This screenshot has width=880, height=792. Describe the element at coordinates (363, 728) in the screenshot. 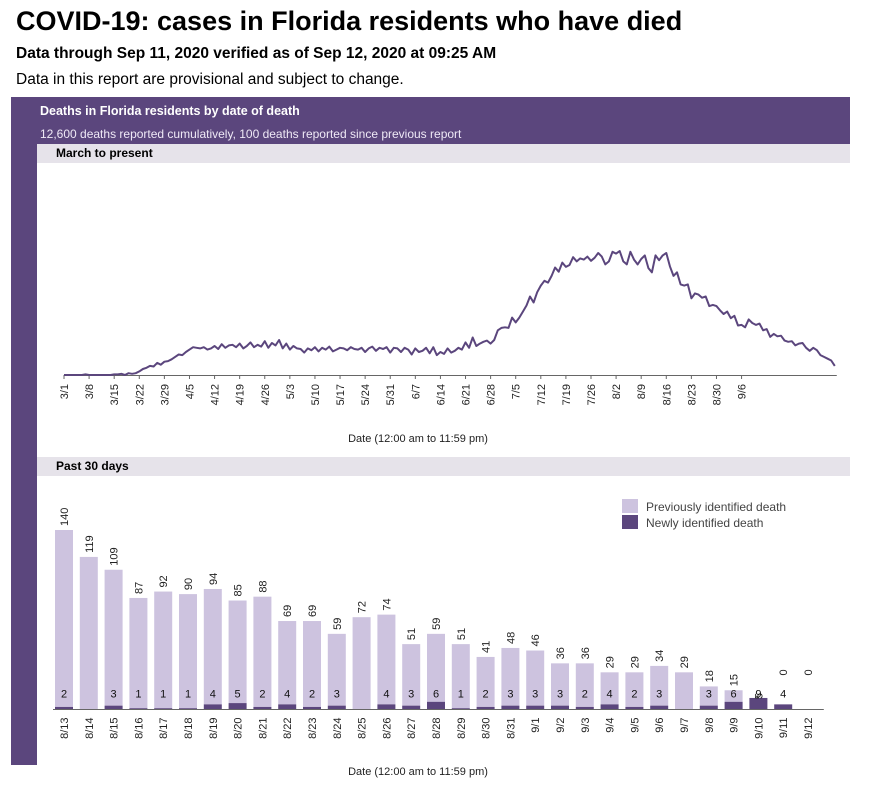

I see `bar-category-label: 8/25` at that location.